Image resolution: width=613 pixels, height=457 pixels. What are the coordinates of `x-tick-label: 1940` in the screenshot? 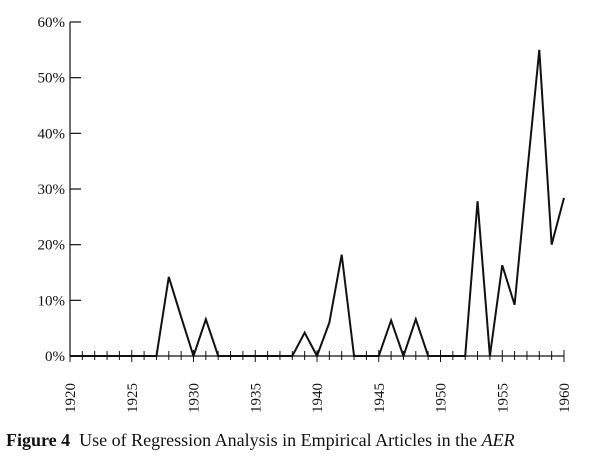 It's located at (318, 398).